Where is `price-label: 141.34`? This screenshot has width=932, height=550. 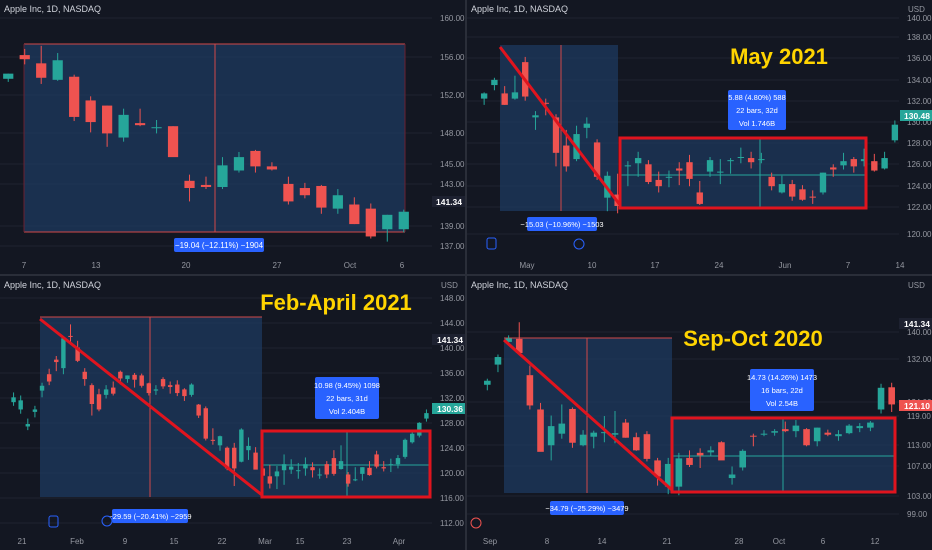
price-label: 141.34 is located at coordinates (917, 324).